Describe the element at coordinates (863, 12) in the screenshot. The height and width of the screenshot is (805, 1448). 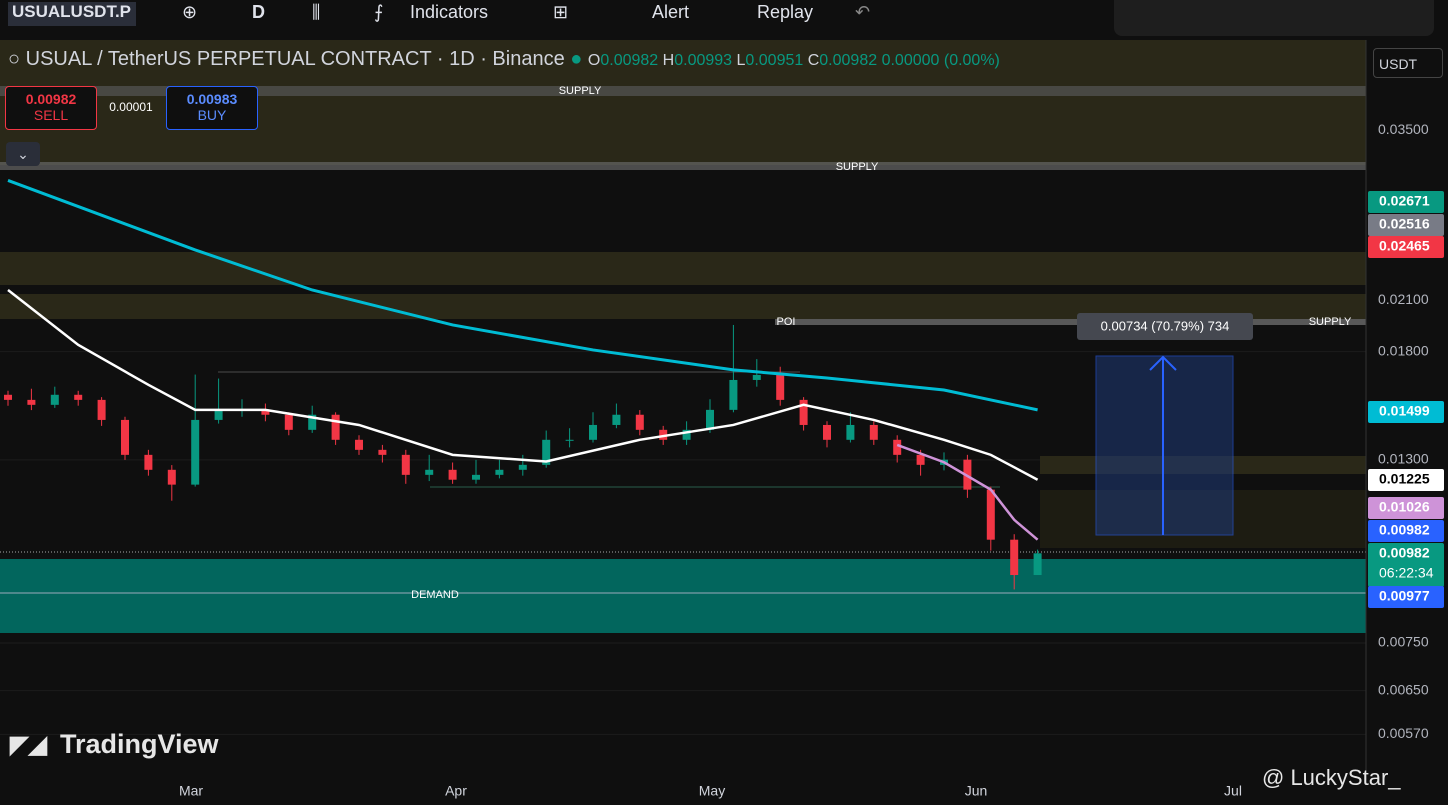
I see `undo: ↶` at that location.